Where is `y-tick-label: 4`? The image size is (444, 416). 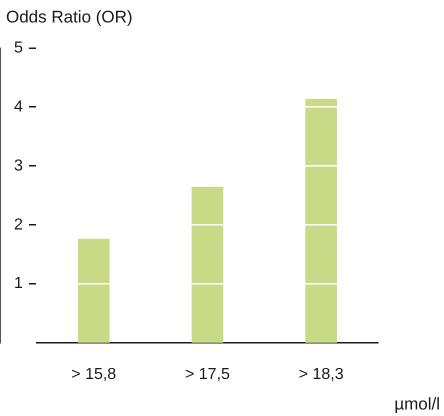 y-tick-label: 4 is located at coordinates (18, 107).